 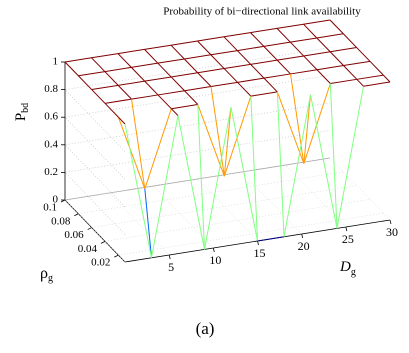 I want to click on x-tick-label: 15, so click(x=260, y=253).